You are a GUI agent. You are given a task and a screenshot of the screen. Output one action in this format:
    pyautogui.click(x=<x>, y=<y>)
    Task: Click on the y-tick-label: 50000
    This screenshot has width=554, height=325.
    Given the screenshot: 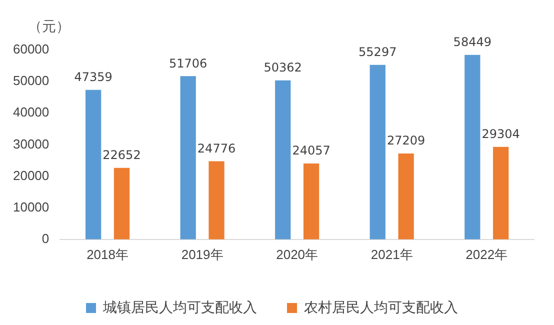 What is the action you would take?
    pyautogui.click(x=31, y=80)
    